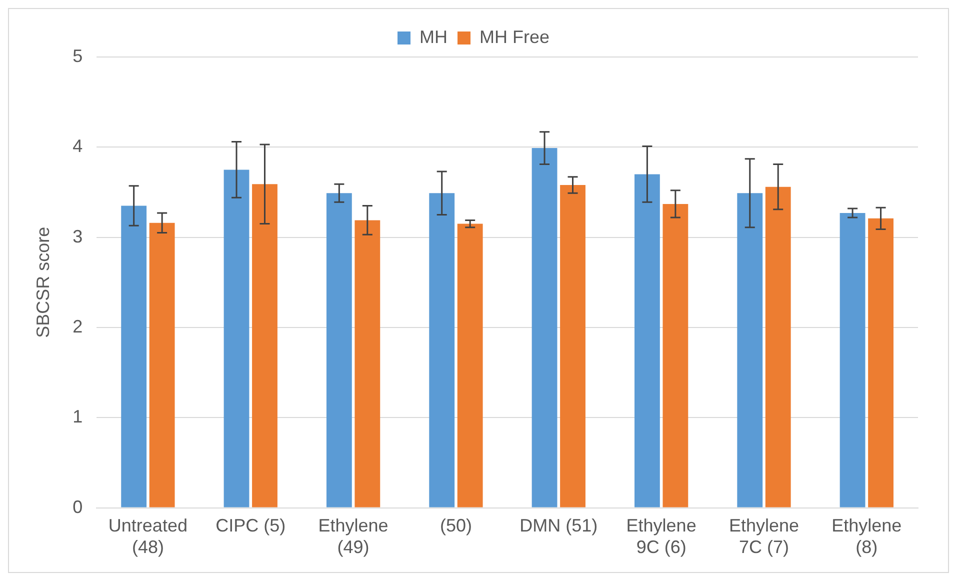 The image size is (957, 581). I want to click on x-tick-label: DMN (51), so click(559, 526).